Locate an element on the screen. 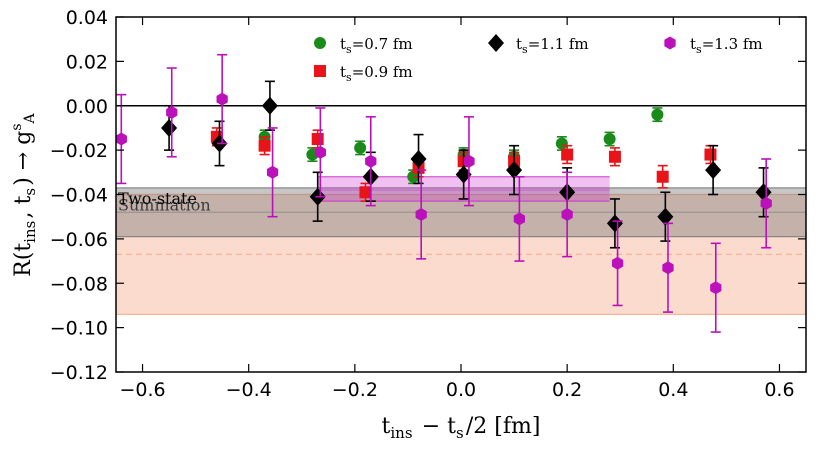  y-tick-label: −0.02 is located at coordinates (79, 151).